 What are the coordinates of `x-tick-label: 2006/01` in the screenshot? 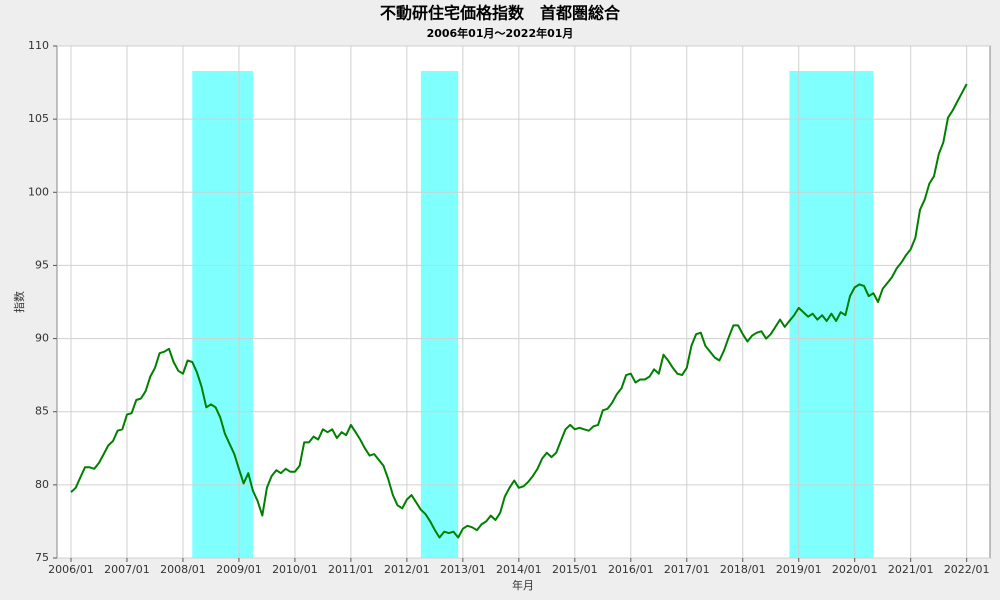 It's located at (71, 569).